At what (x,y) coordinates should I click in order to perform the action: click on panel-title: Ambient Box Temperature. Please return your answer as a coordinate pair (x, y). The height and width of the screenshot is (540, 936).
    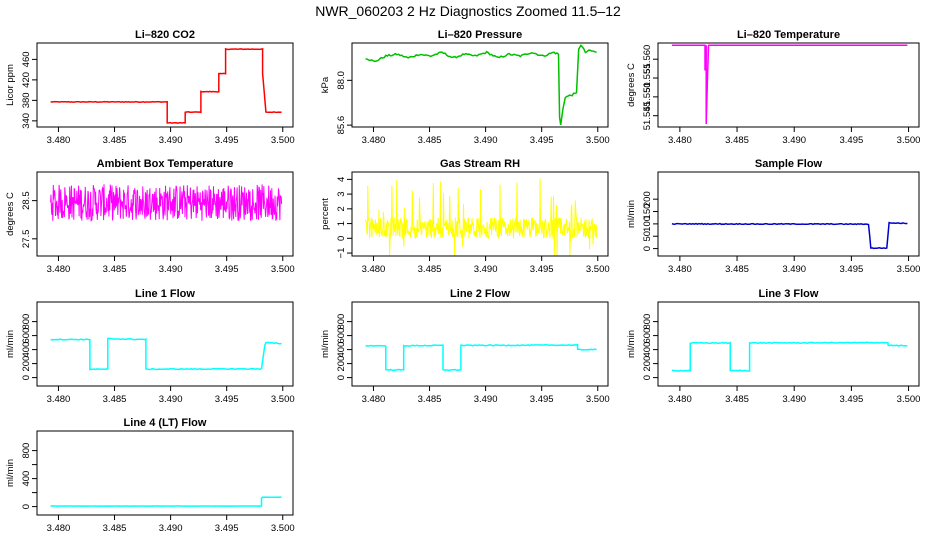
    Looking at the image, I should click on (165, 164).